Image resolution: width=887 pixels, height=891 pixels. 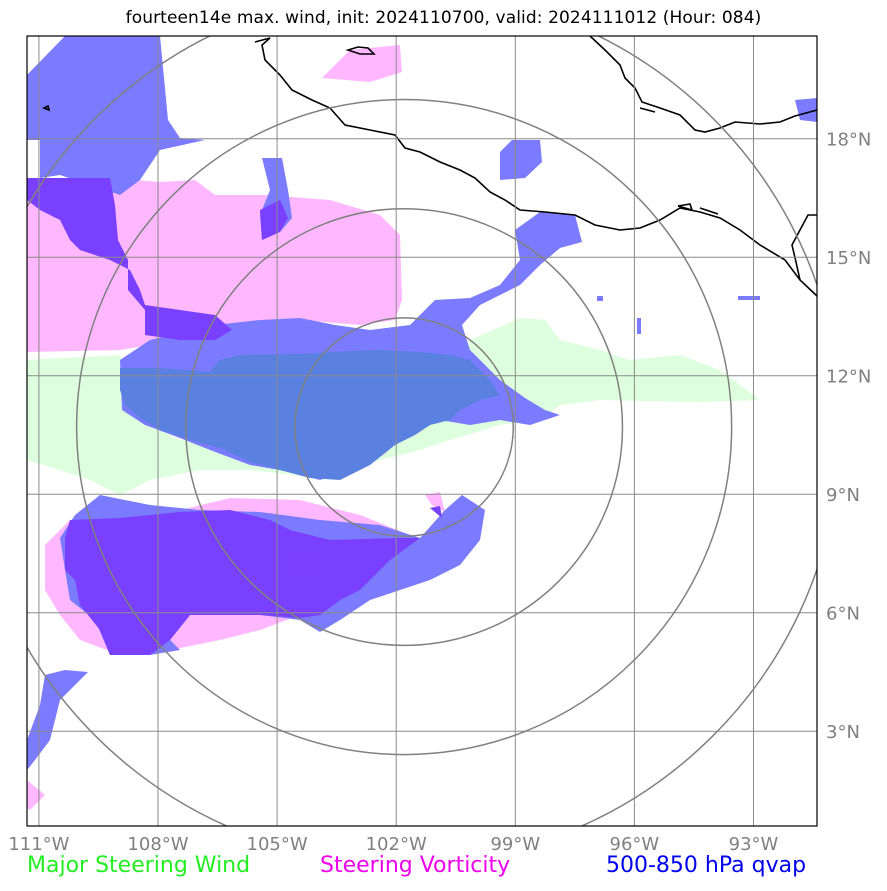 I want to click on lat-tick-label: 18°N, so click(x=848, y=140).